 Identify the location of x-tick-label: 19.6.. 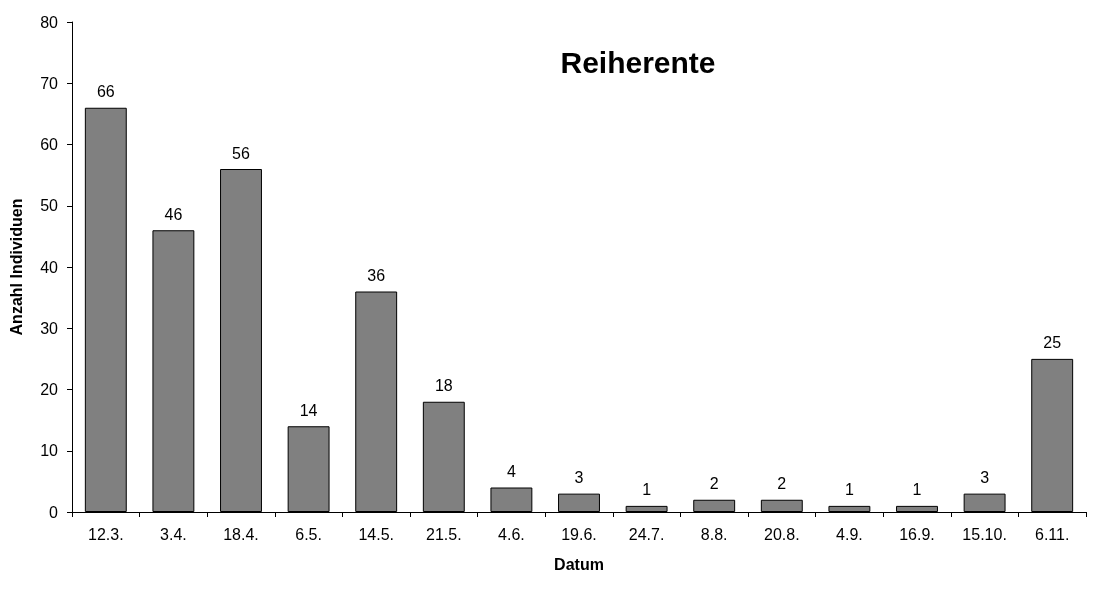
(579, 534).